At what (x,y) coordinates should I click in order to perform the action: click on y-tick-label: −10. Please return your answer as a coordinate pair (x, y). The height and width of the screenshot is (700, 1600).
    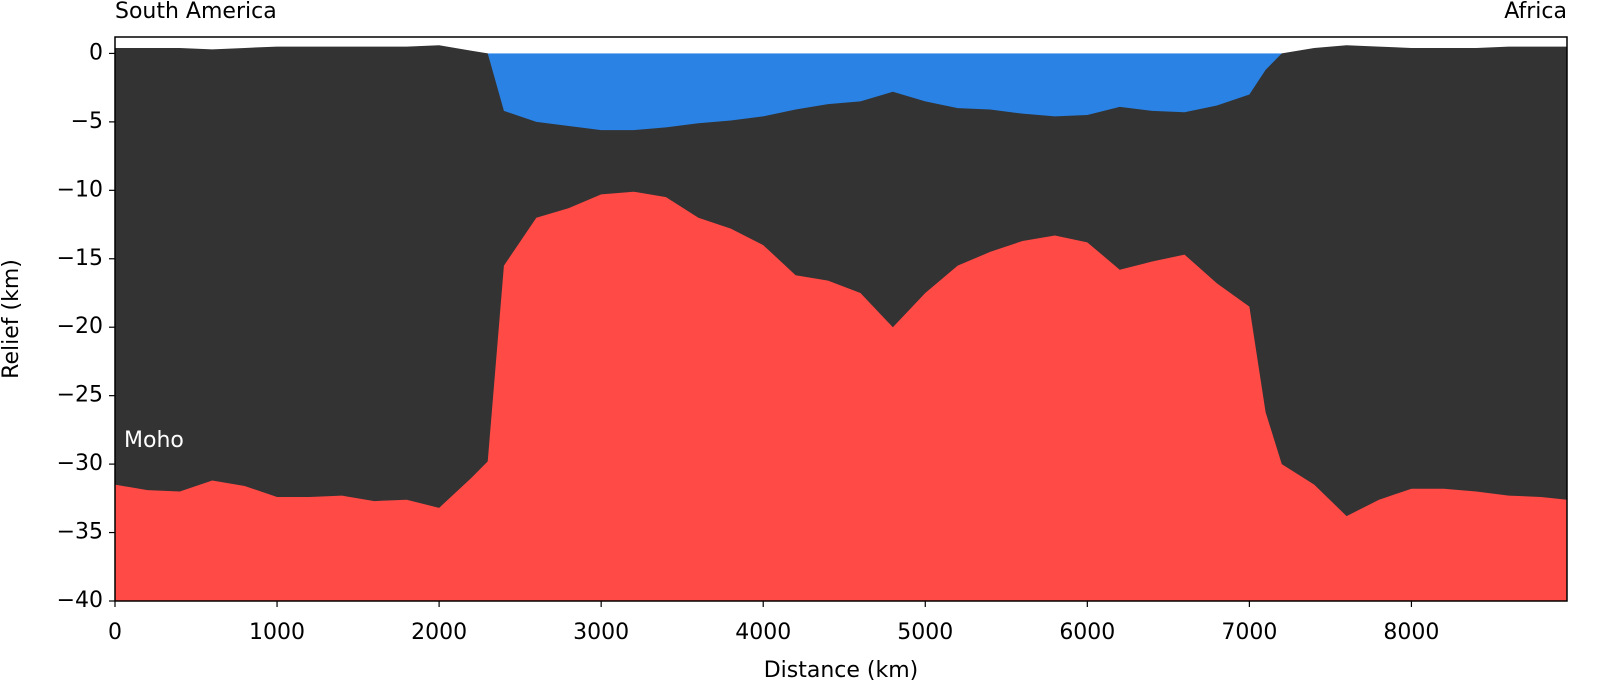
    Looking at the image, I should click on (80, 189).